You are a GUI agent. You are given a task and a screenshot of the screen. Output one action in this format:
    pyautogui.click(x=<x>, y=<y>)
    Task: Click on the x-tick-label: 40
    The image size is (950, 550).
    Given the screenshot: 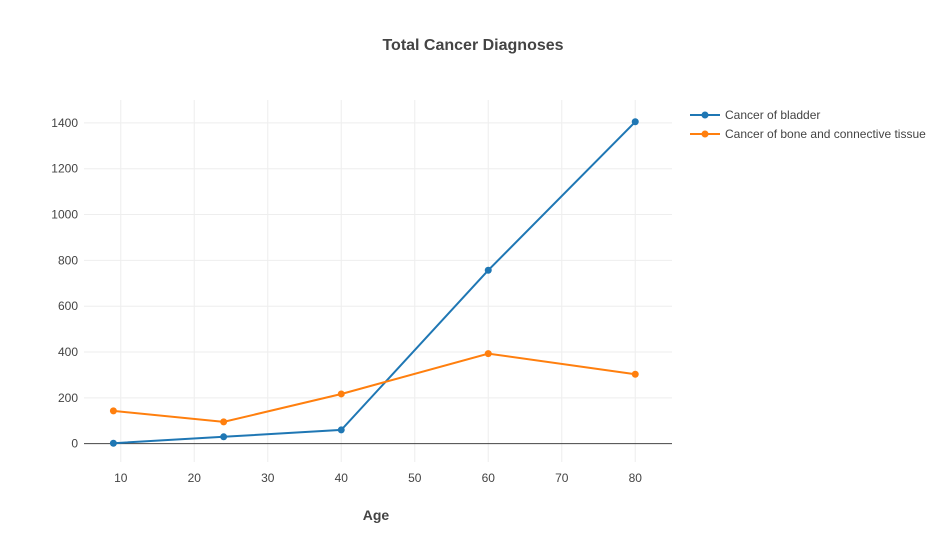 What is the action you would take?
    pyautogui.click(x=342, y=478)
    